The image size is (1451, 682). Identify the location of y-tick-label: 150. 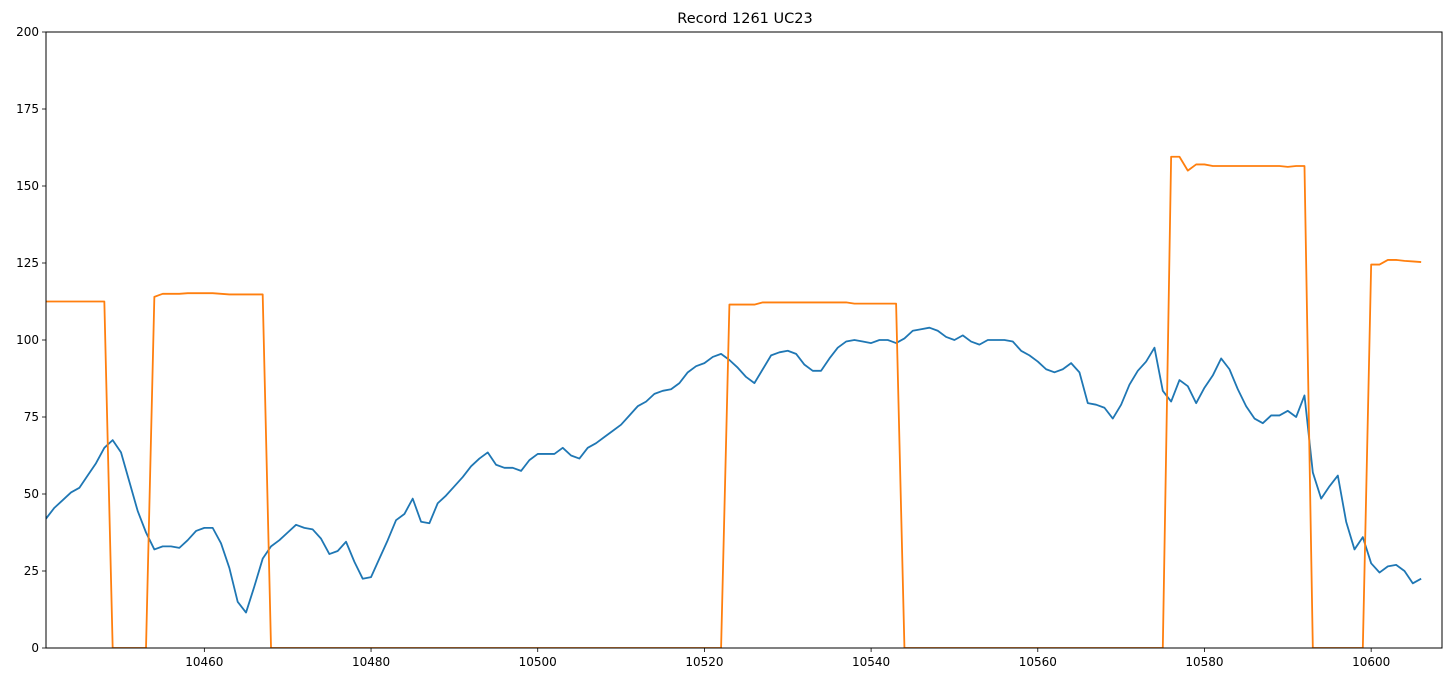
(27, 186).